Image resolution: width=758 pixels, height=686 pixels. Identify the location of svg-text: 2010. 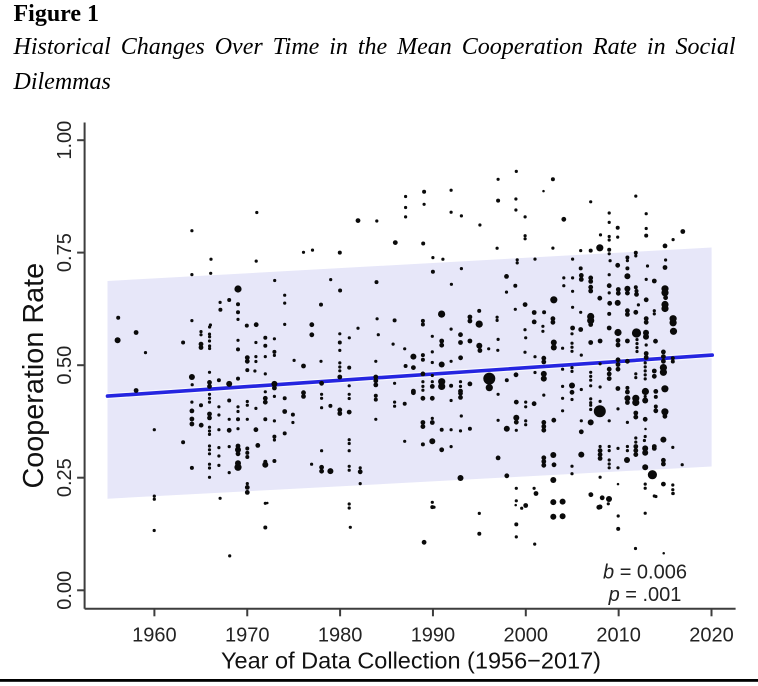
(618, 636).